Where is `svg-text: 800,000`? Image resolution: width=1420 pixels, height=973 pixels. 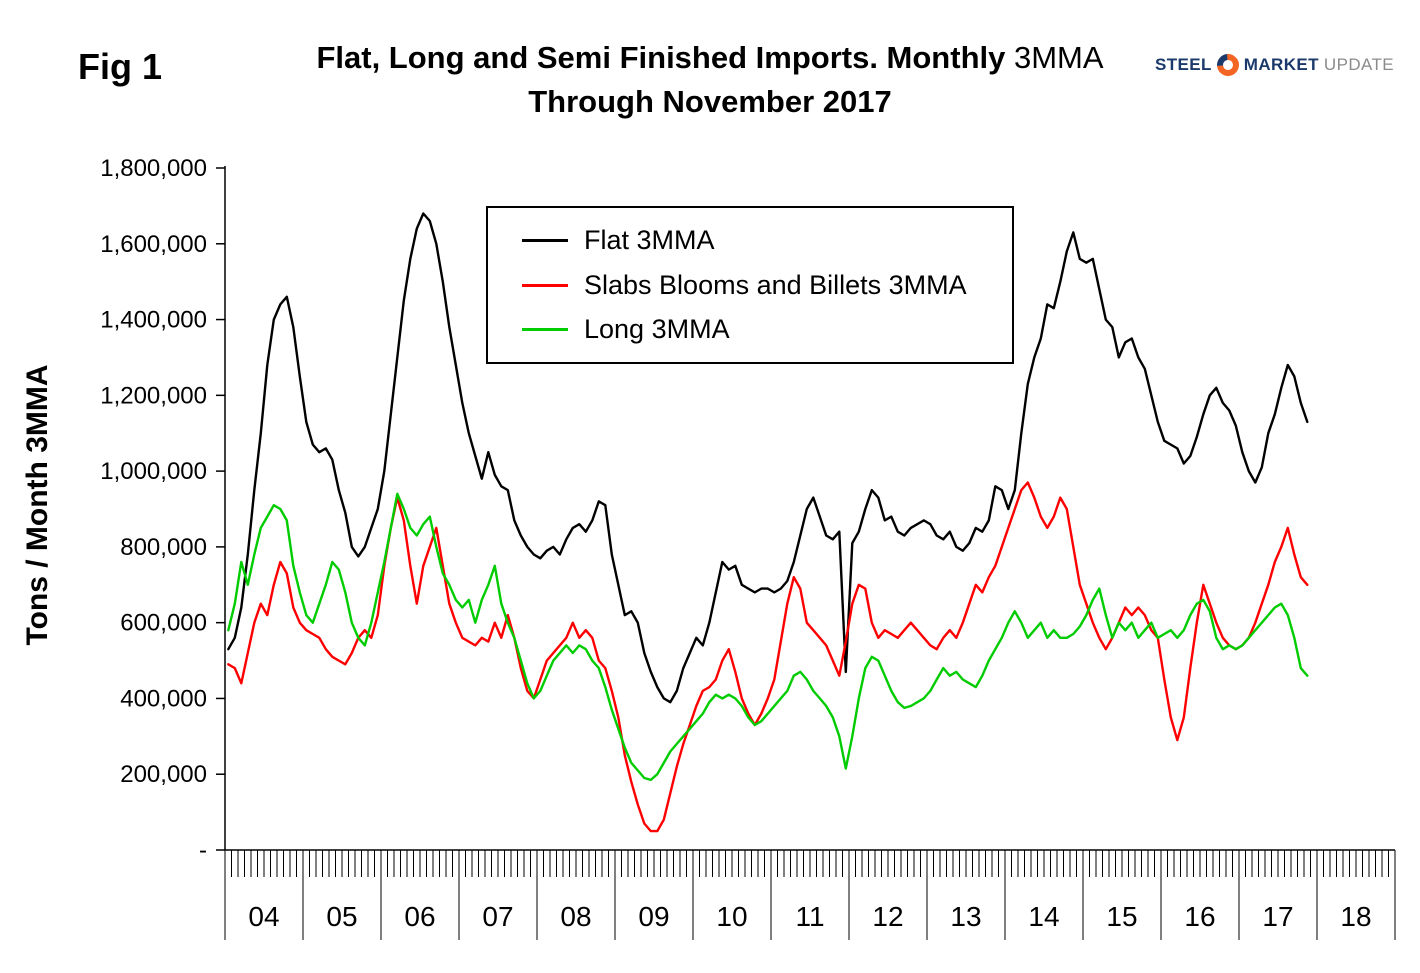 svg-text: 800,000 is located at coordinates (163, 547).